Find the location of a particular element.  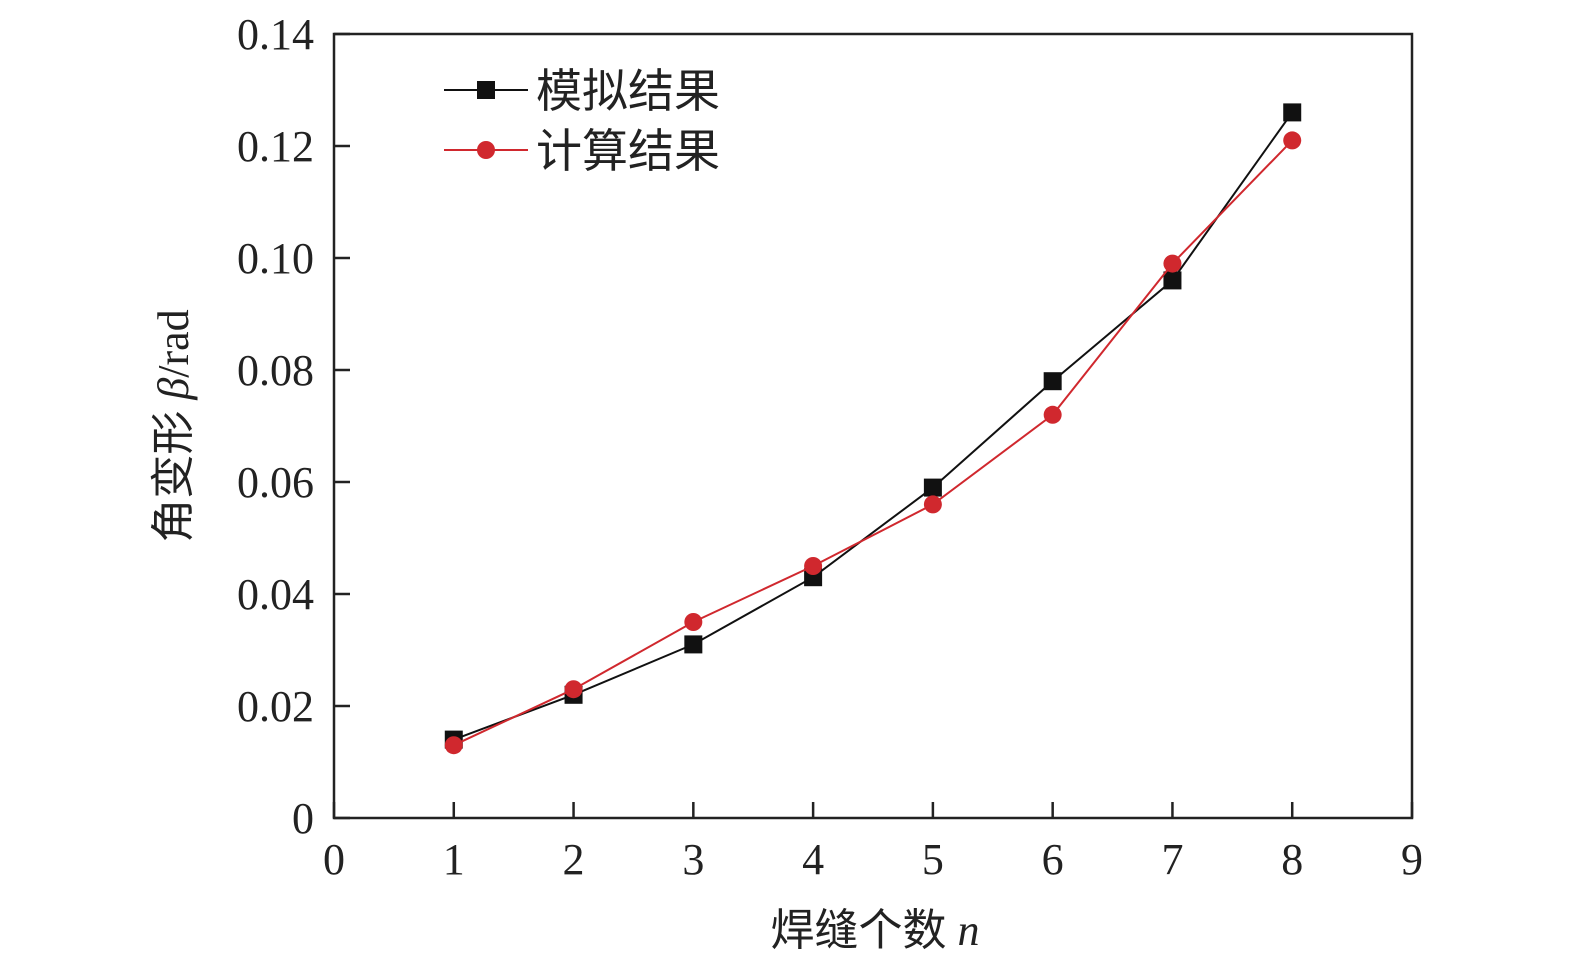

x-axis-variable: n is located at coordinates (969, 930).